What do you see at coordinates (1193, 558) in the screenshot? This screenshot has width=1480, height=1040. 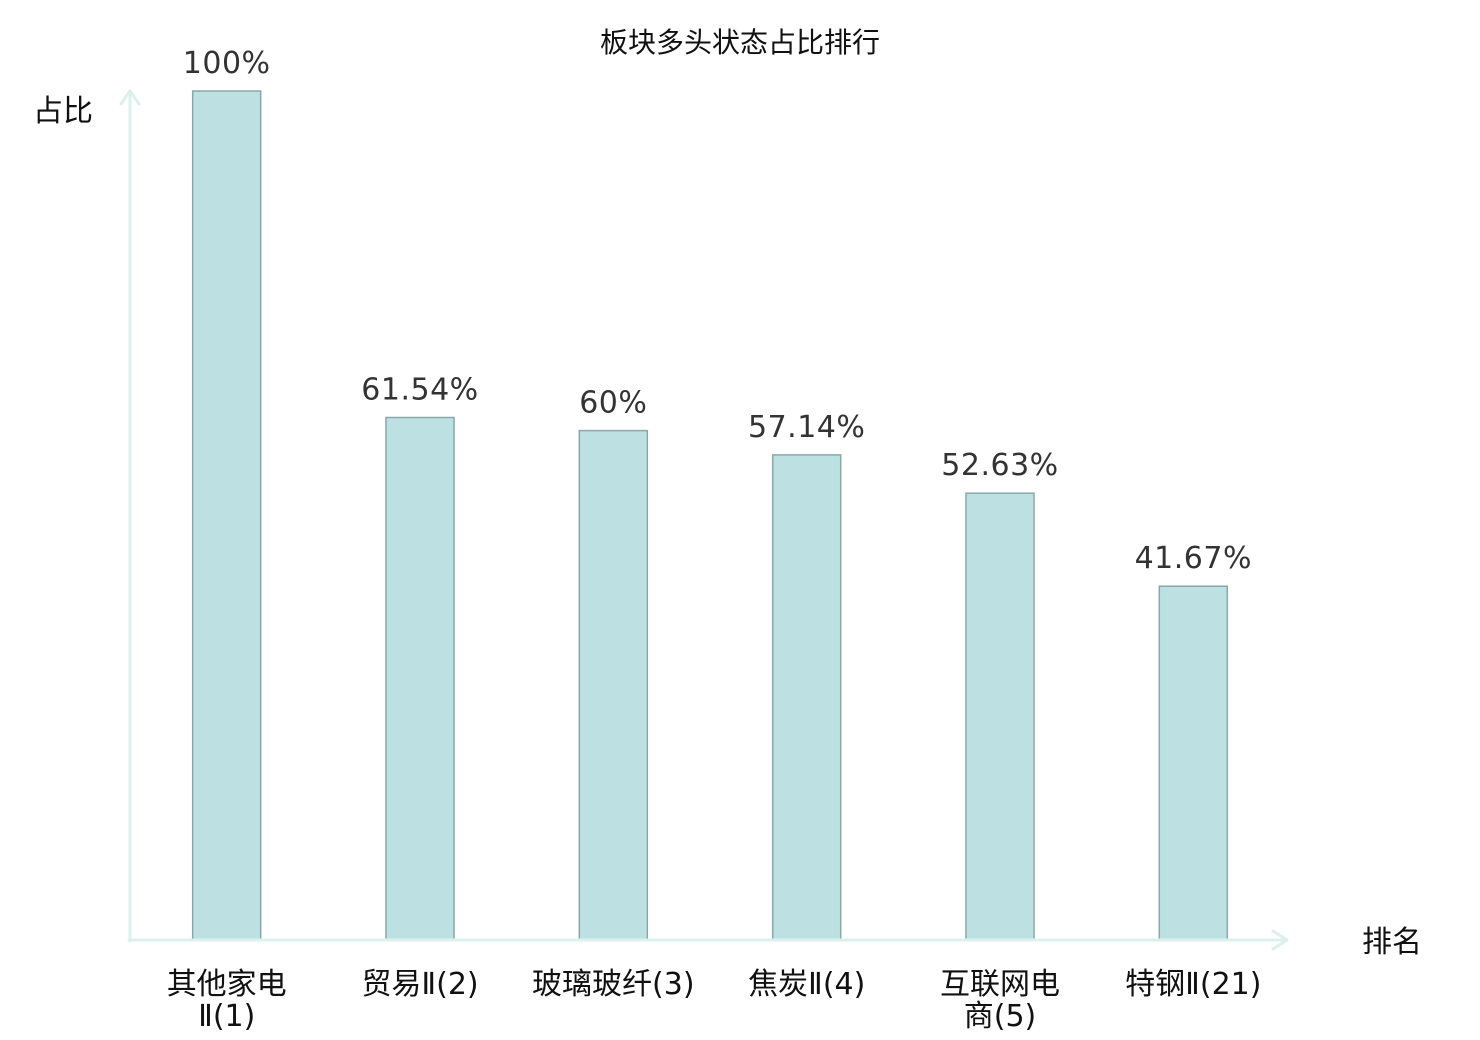 I see `data-label-6: 41.67%` at bounding box center [1193, 558].